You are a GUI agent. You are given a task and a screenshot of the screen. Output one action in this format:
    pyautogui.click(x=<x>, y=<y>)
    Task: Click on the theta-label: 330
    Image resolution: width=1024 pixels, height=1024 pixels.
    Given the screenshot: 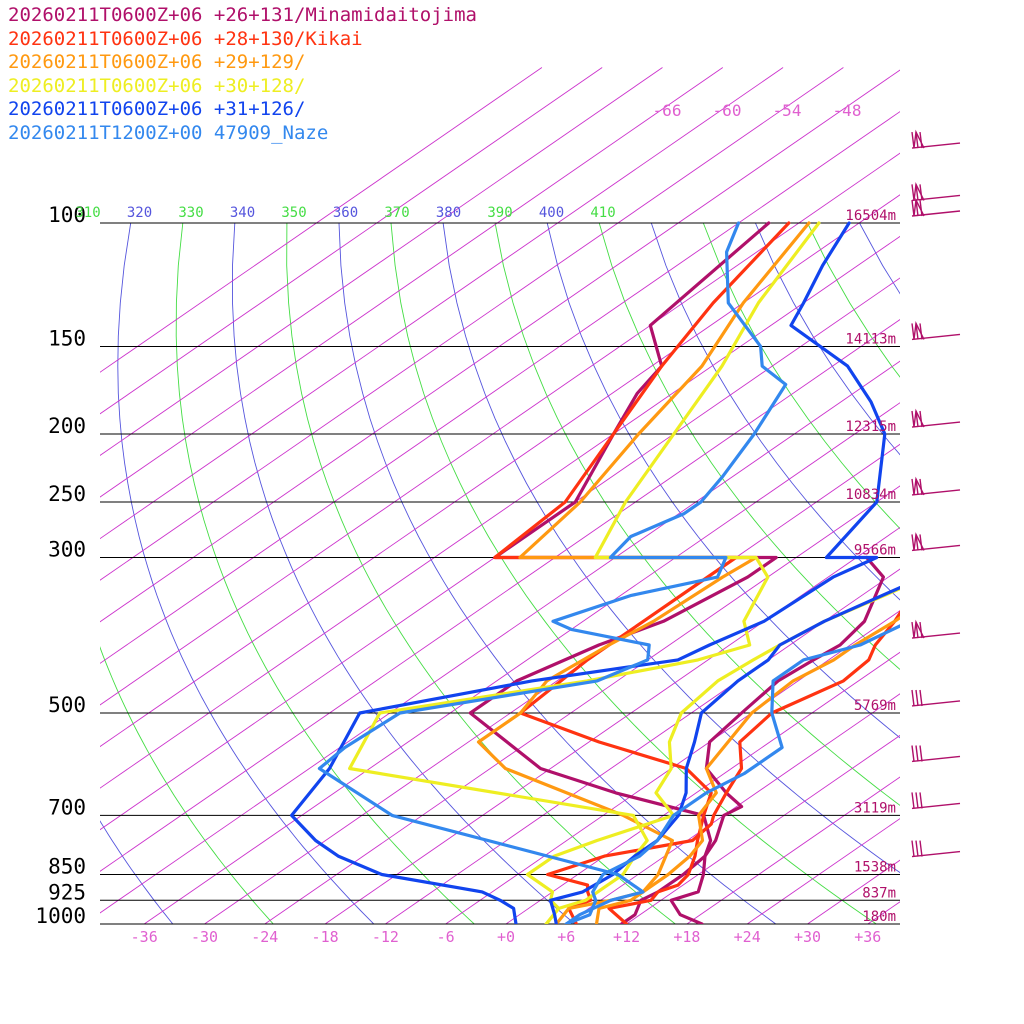 What is the action you would take?
    pyautogui.click(x=190, y=213)
    